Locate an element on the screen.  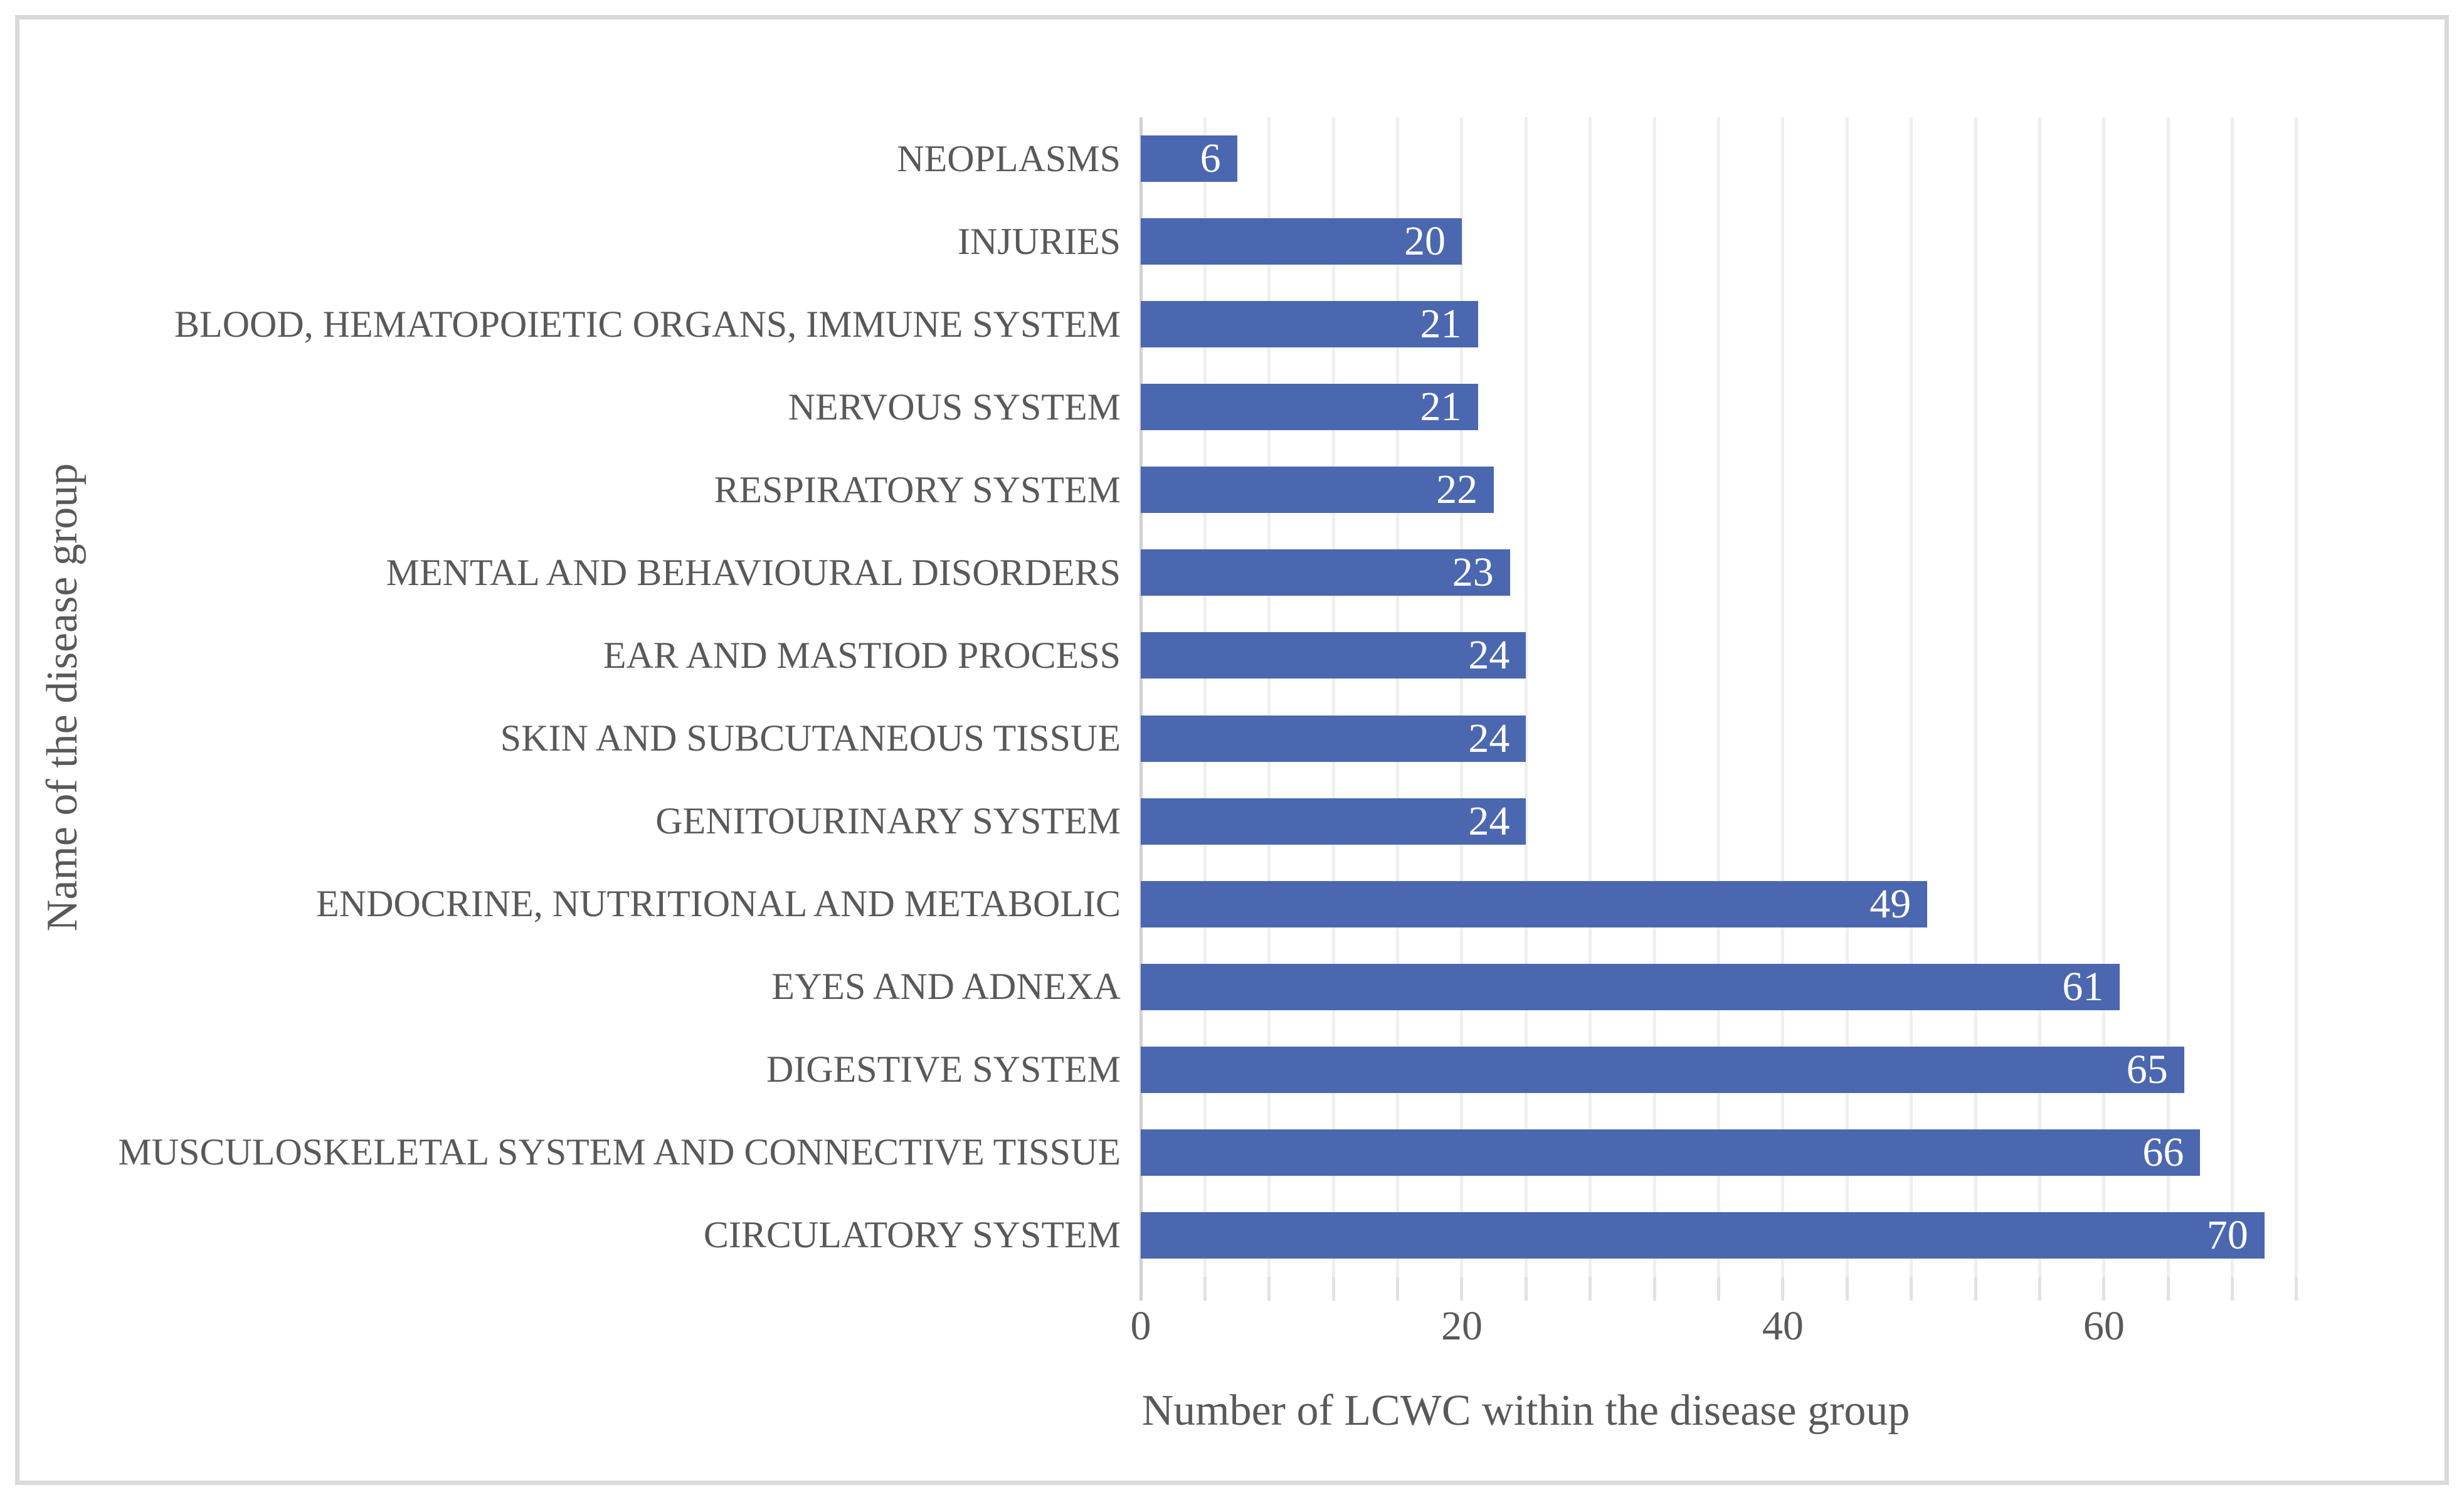
data-label: 49 is located at coordinates (1890, 903).